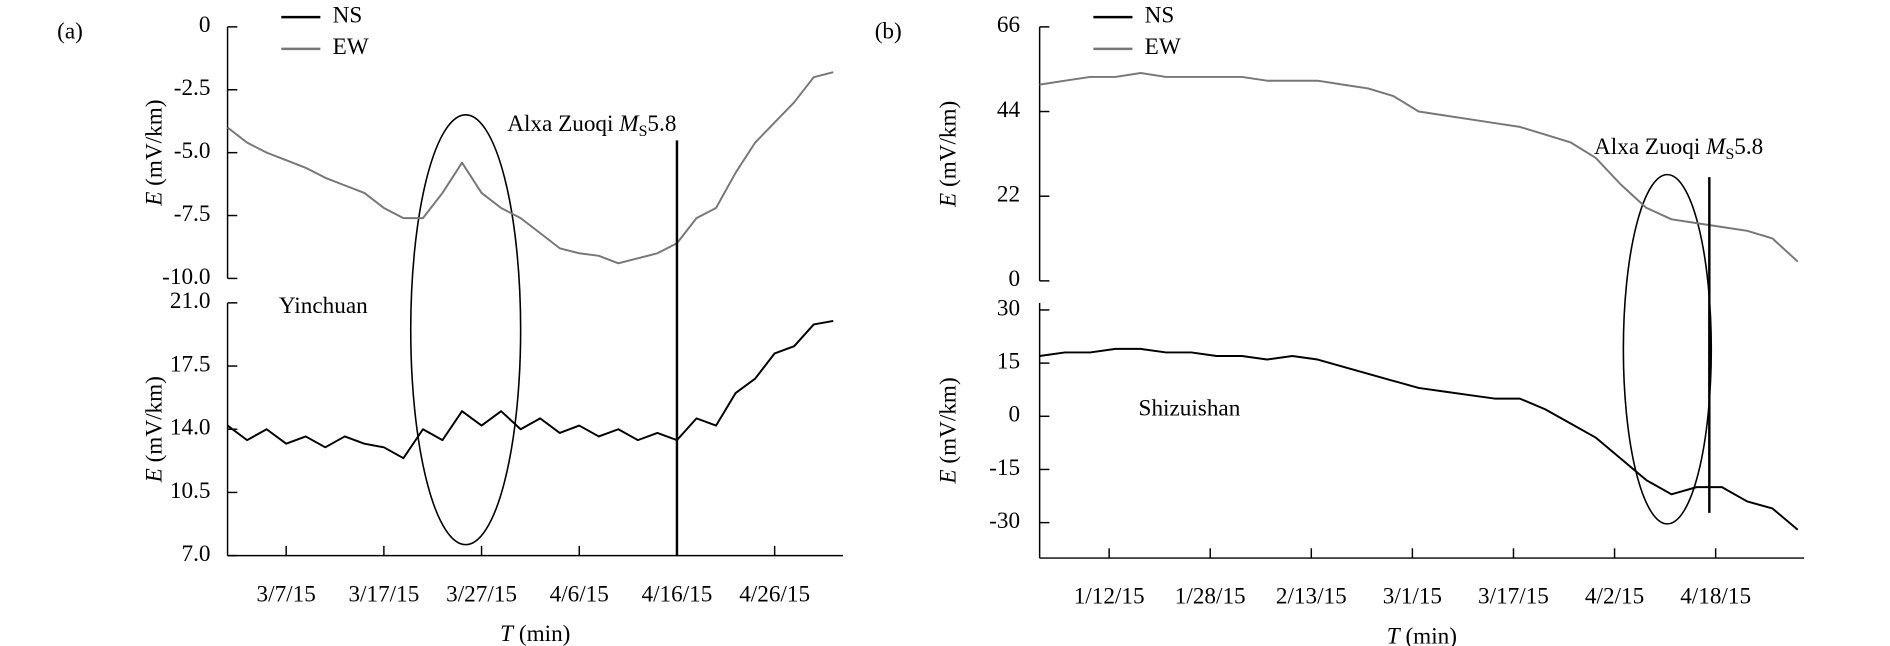  I want to click on x-tick-label: 3/7/15, so click(286, 594).